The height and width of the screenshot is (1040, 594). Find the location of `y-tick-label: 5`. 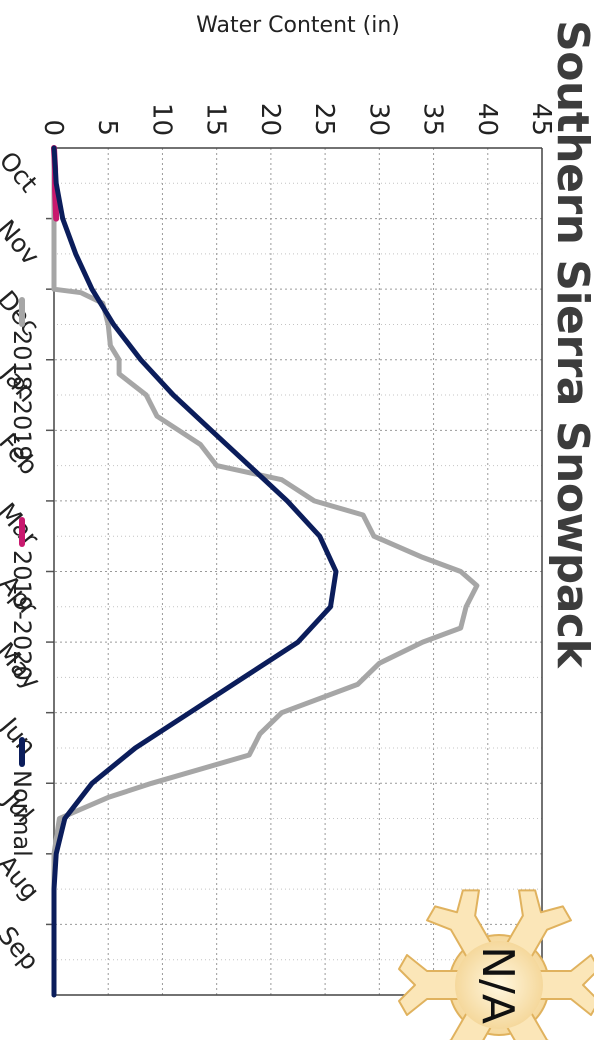

y-tick-label: 5 is located at coordinates (107, 127).